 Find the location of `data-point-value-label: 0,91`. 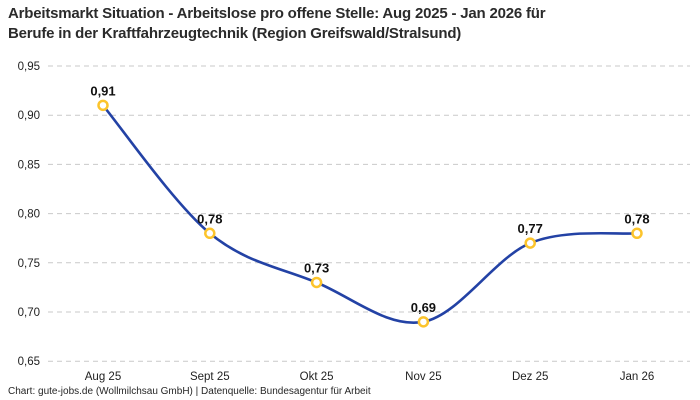

data-point-value-label: 0,91 is located at coordinates (102, 90).